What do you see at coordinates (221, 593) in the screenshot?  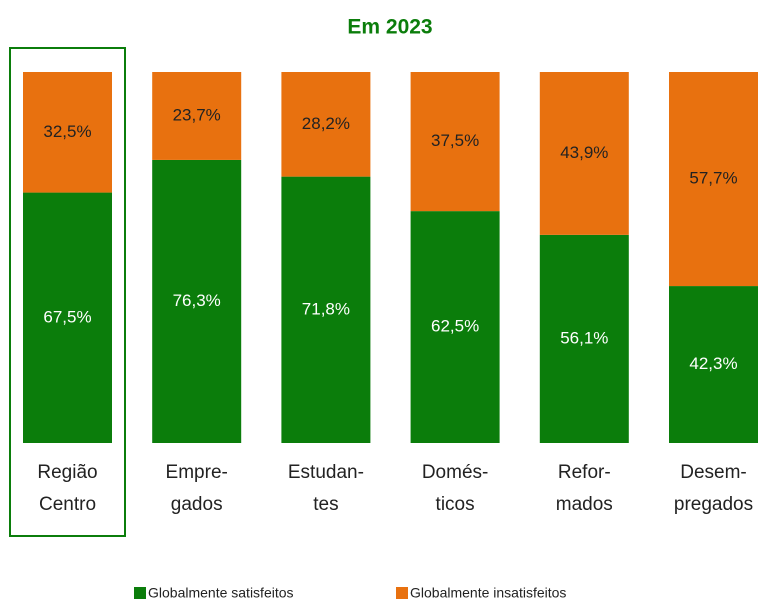 I see `legend-label: Globalmente satisfeitos` at bounding box center [221, 593].